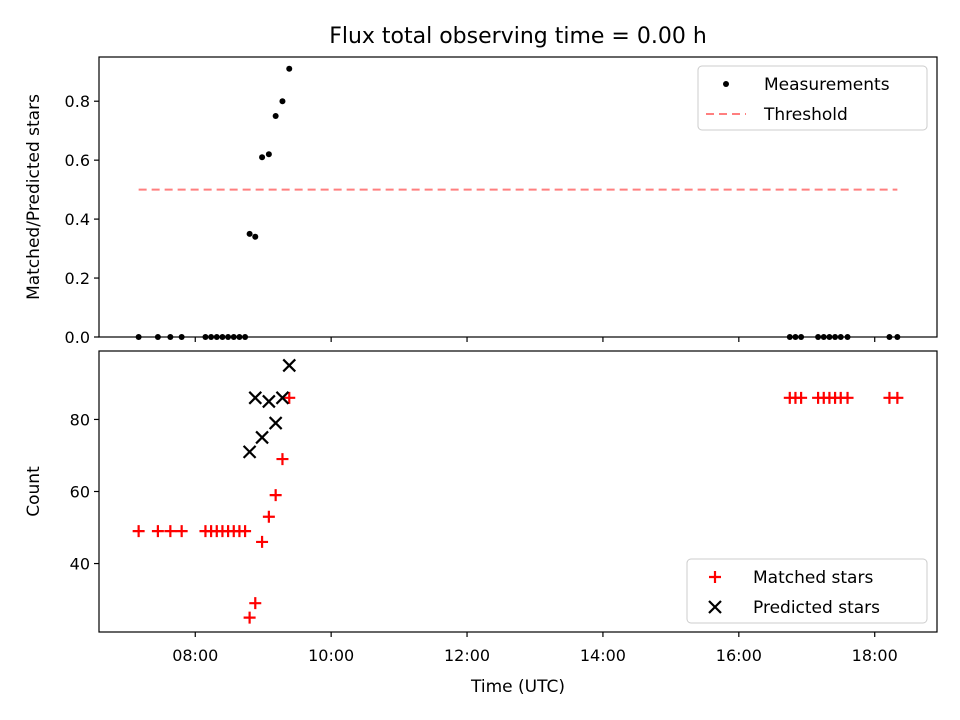 This screenshot has width=960, height=720. I want to click on y-tick-label: 0.2, so click(77, 278).